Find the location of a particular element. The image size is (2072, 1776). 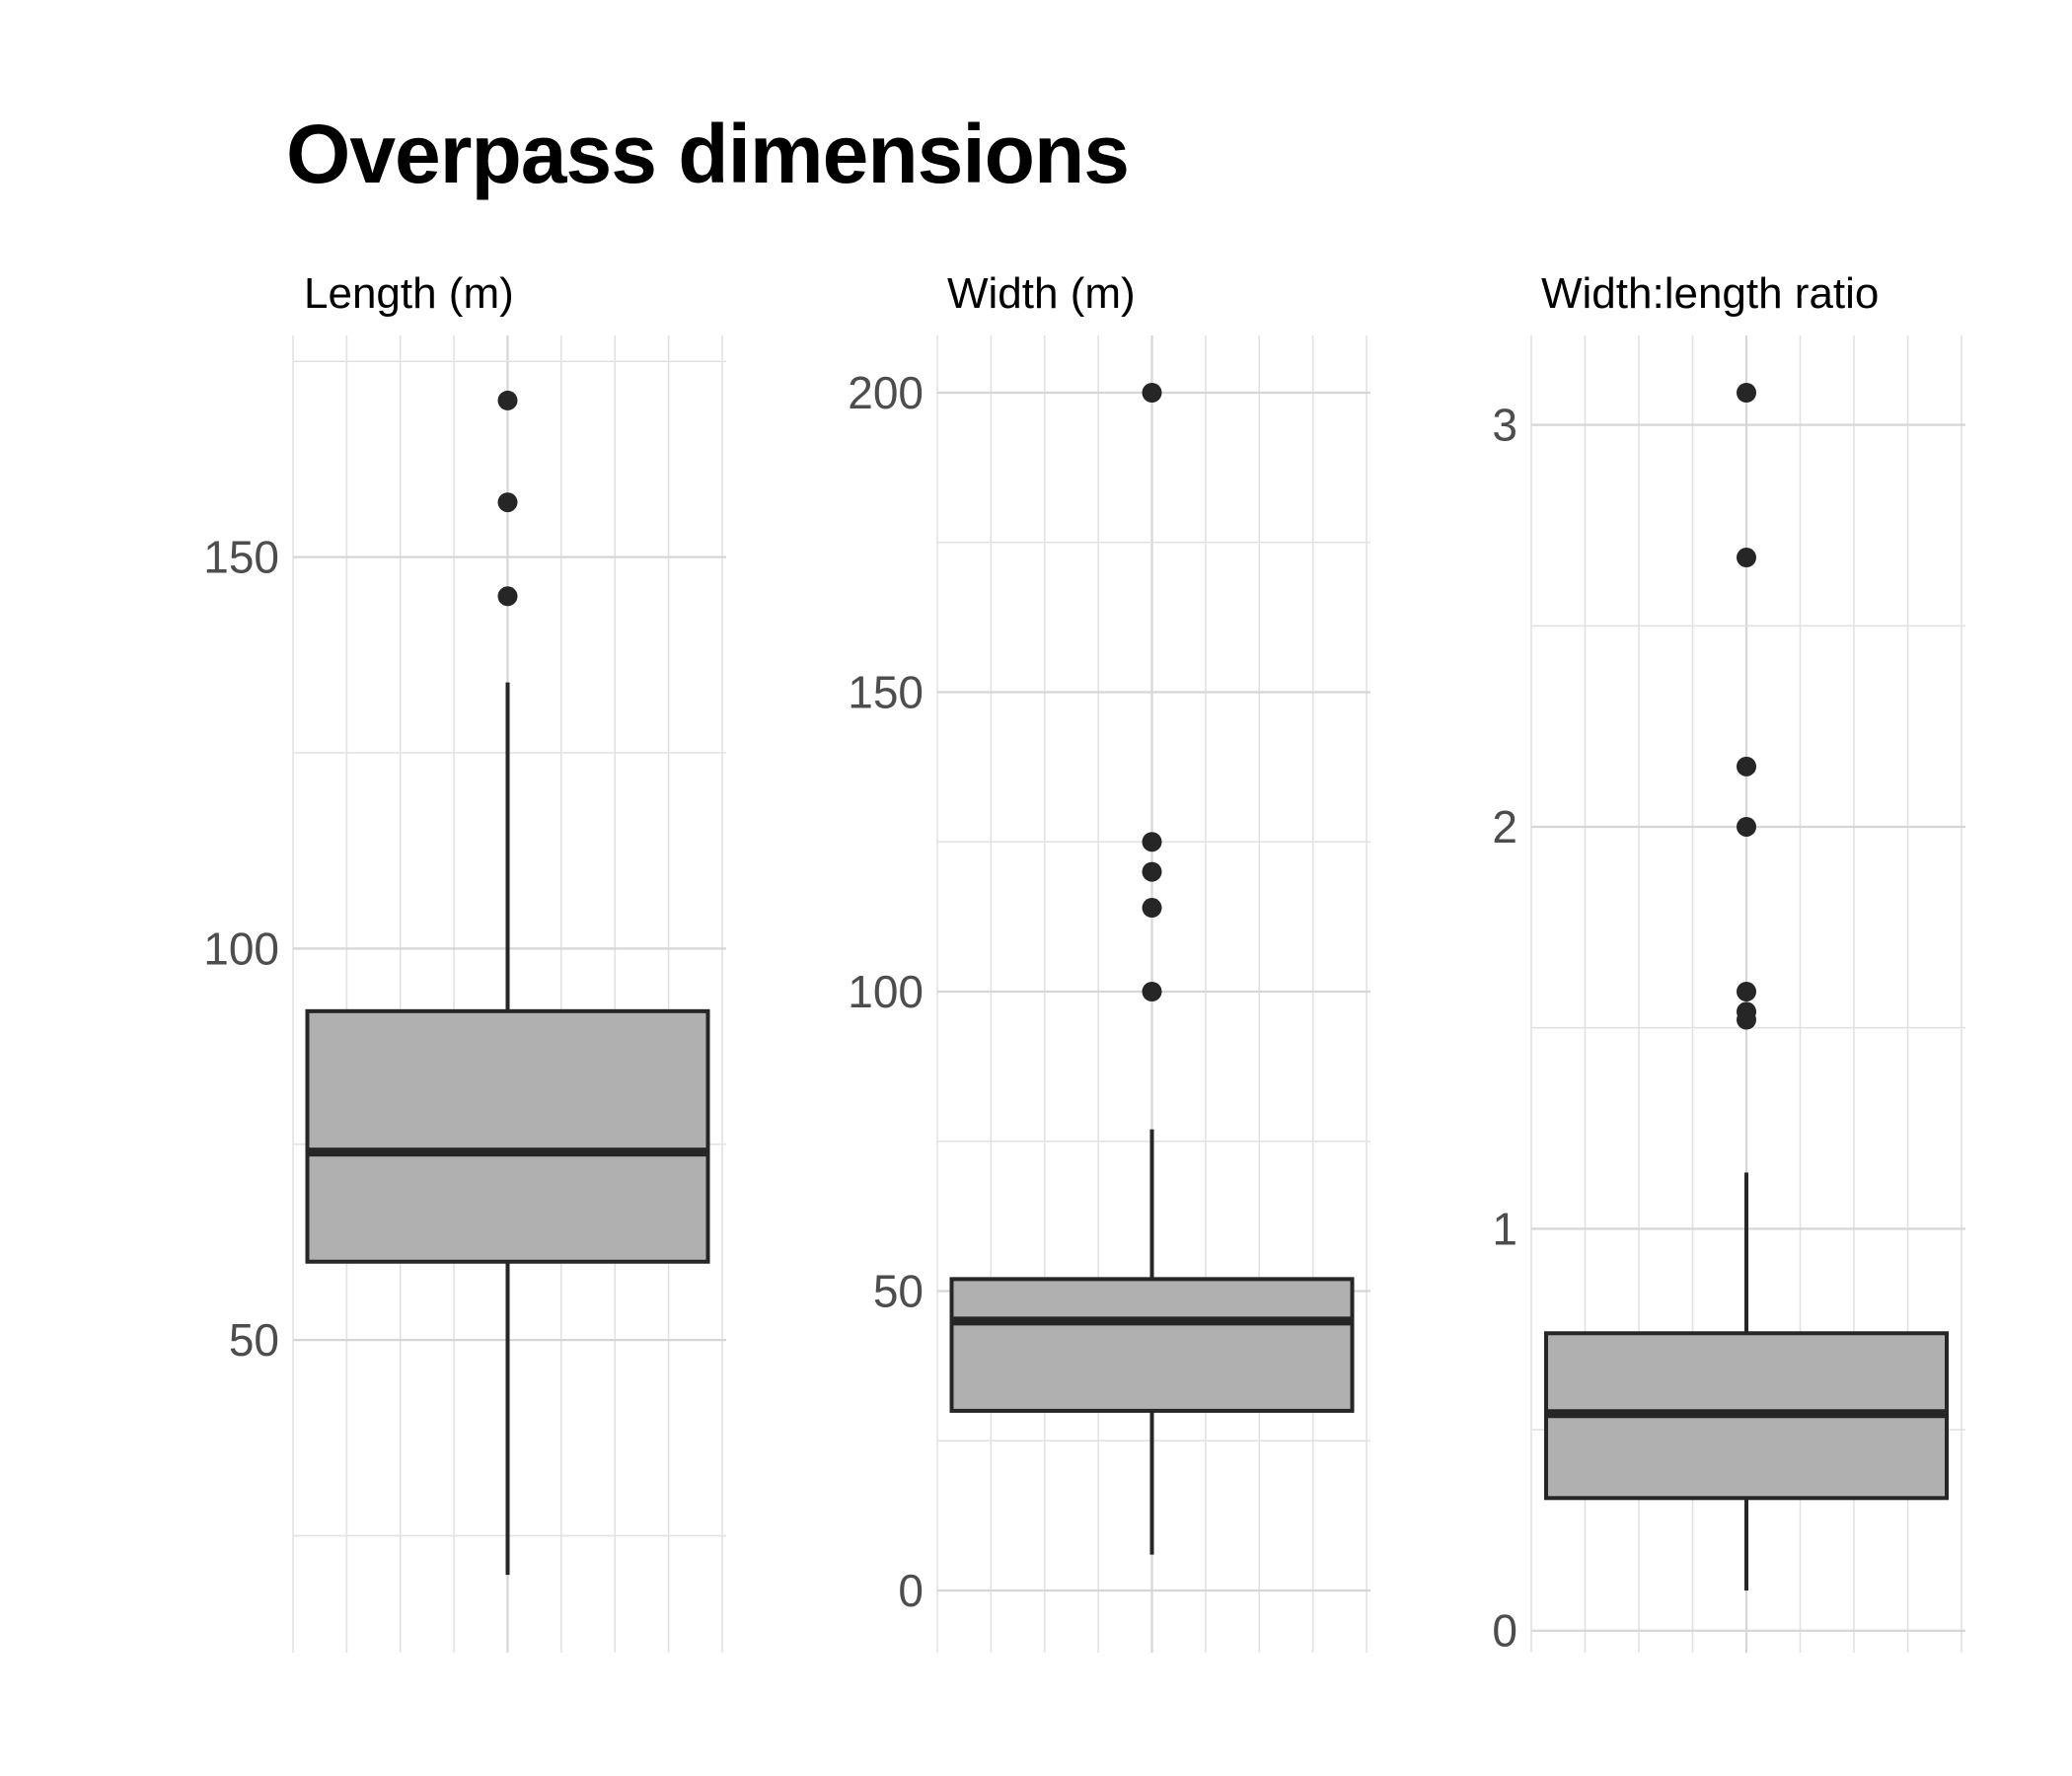

panel-title: Width (m) is located at coordinates (1041, 294).